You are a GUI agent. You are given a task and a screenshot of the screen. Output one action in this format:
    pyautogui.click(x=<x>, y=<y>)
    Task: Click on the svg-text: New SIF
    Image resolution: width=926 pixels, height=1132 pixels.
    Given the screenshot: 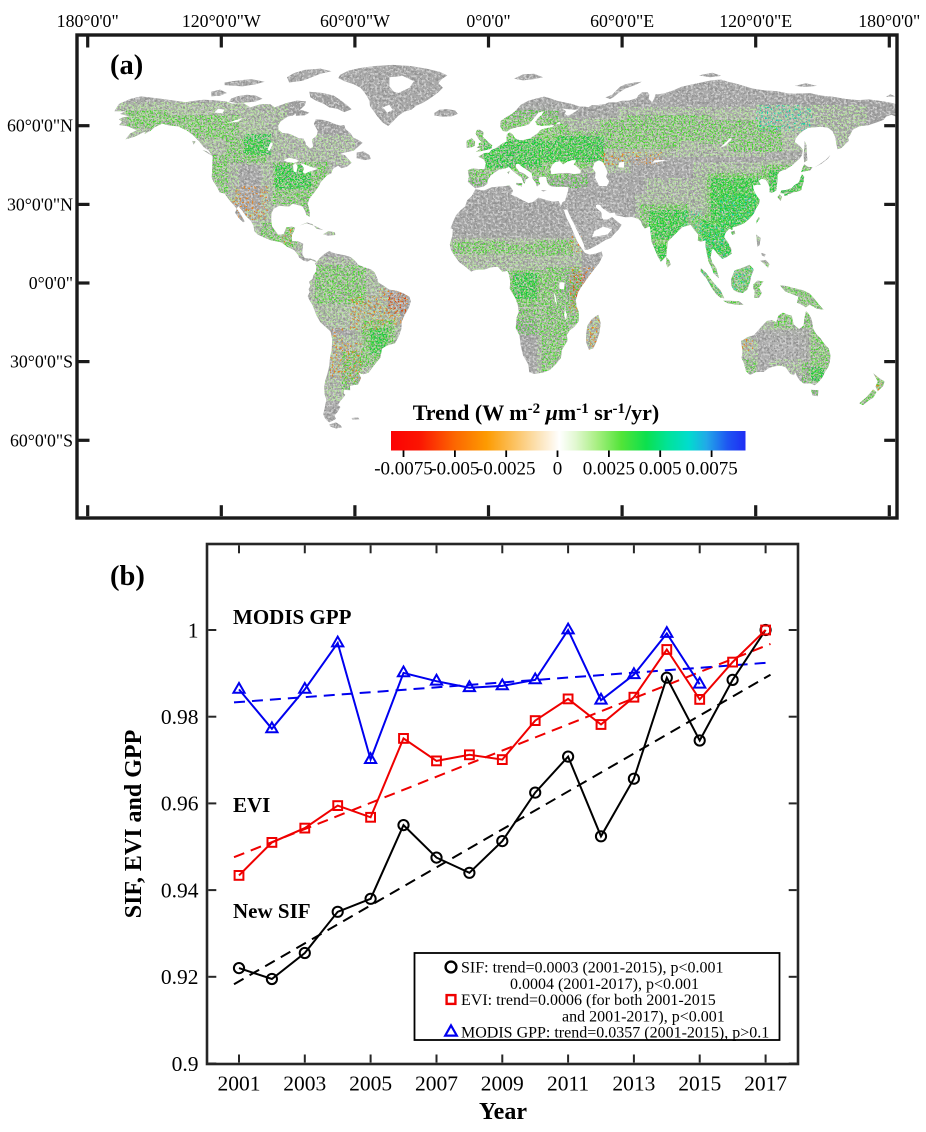 What is the action you would take?
    pyautogui.click(x=272, y=911)
    